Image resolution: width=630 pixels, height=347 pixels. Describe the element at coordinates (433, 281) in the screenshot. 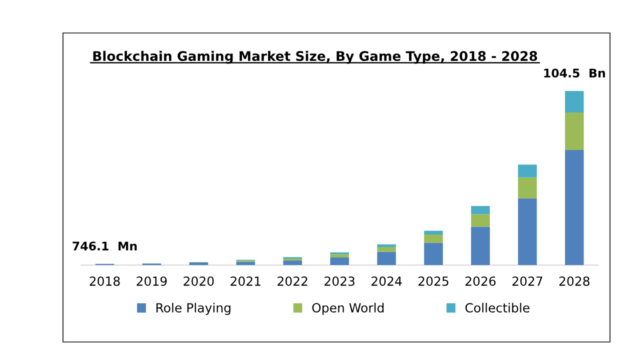

I see `x-tick-label: 2025` at that location.